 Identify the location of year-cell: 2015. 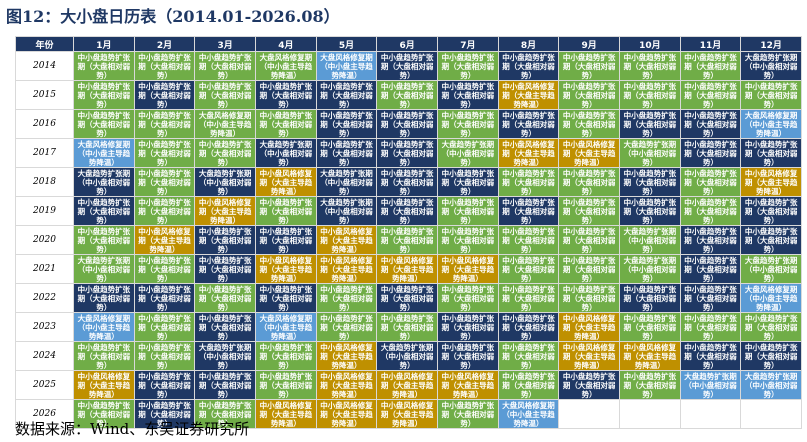
(44, 95).